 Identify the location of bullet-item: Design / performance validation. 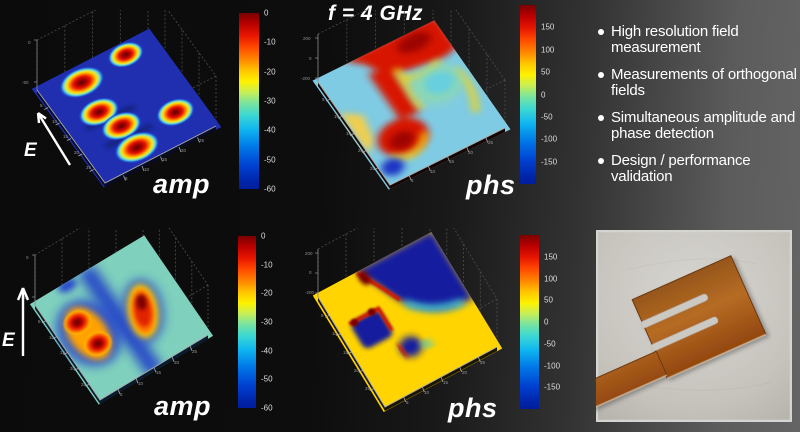
(698, 169).